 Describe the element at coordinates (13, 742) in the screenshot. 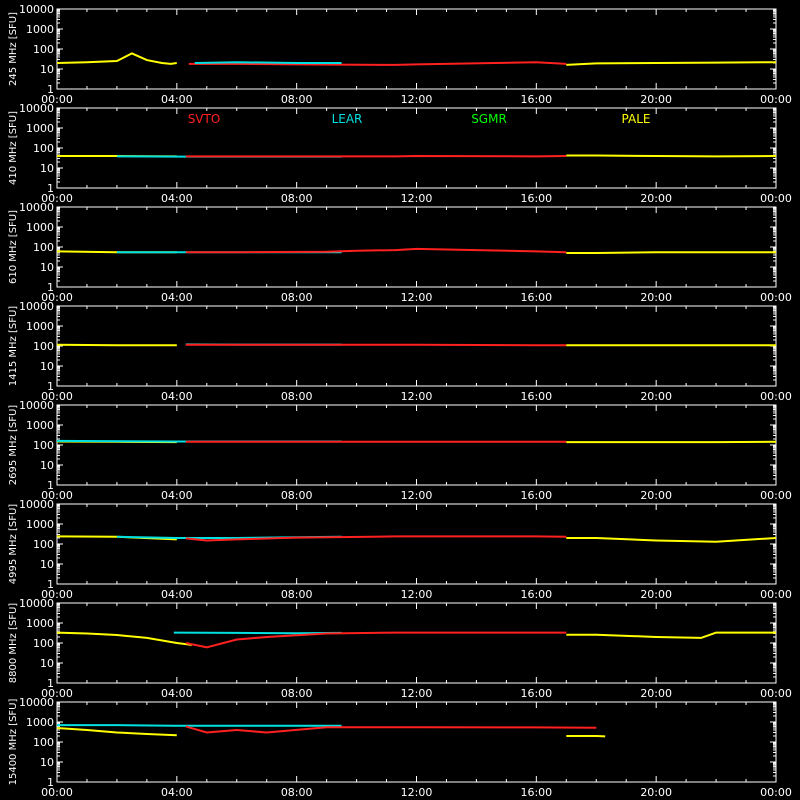

I see `y-axis-label: 15400 MHz [SFU]` at that location.